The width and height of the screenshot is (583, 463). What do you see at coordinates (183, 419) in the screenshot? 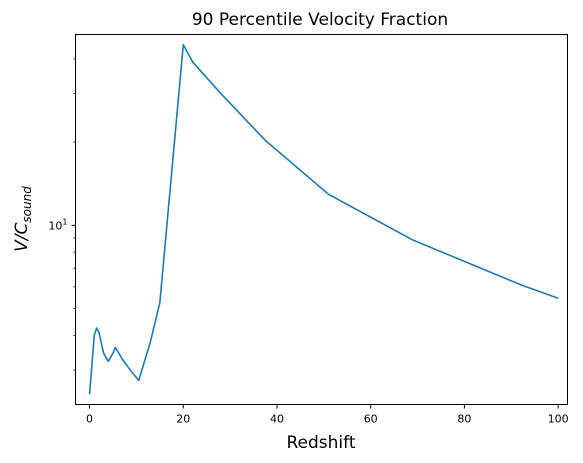
I see `x-tick-label: 20` at bounding box center [183, 419].